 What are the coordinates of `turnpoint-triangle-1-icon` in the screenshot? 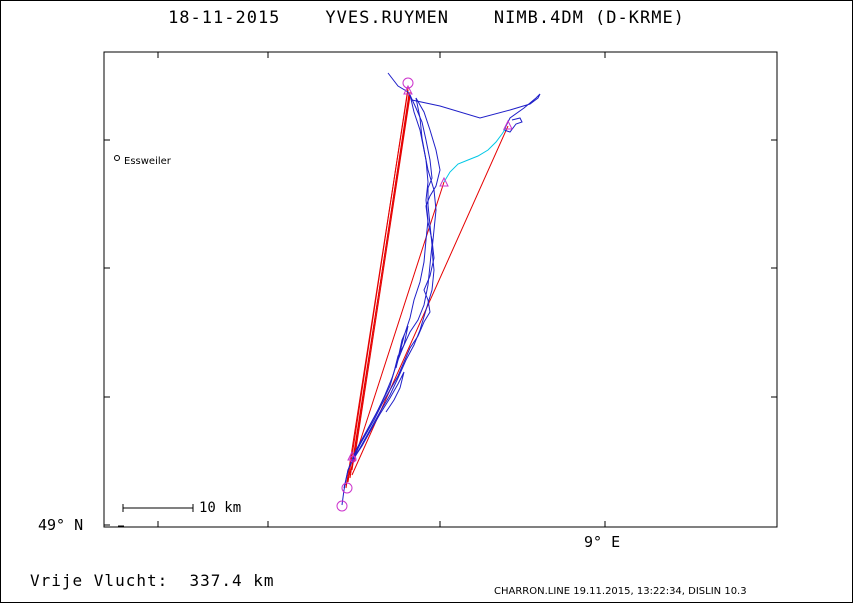 It's located at (408, 89).